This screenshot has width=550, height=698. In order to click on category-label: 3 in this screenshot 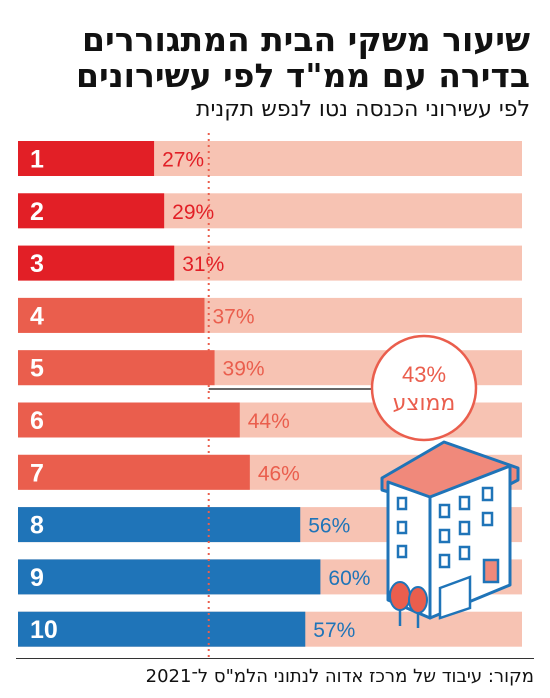, I will do `click(37, 264)`.